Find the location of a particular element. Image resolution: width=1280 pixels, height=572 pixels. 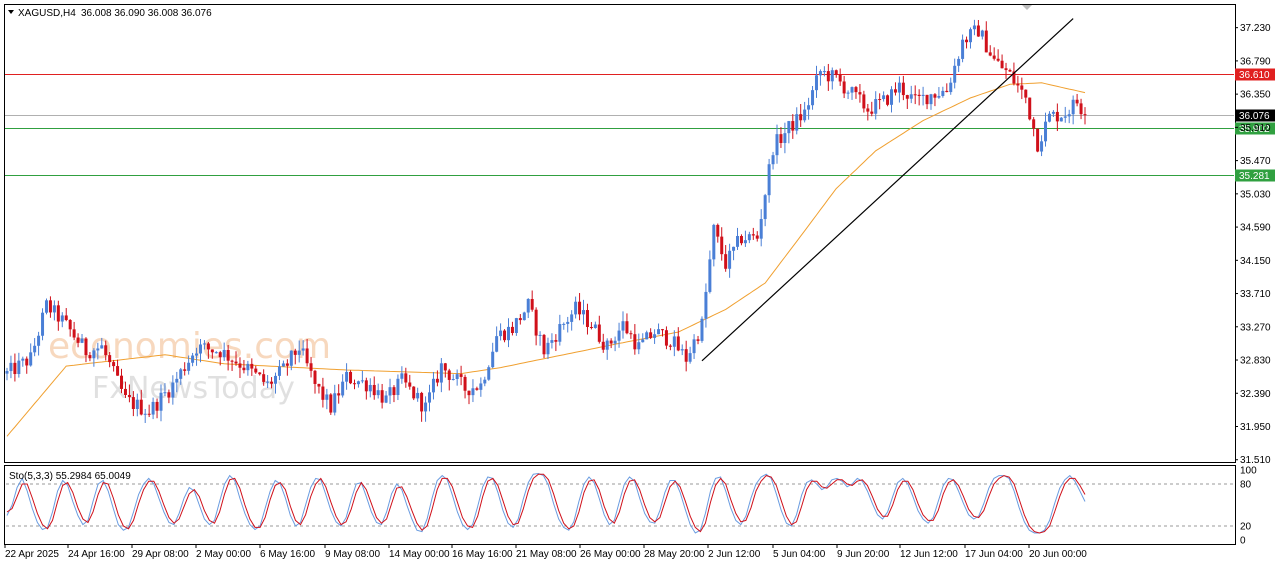

dropdown-triangle-icon is located at coordinates (11, 12).